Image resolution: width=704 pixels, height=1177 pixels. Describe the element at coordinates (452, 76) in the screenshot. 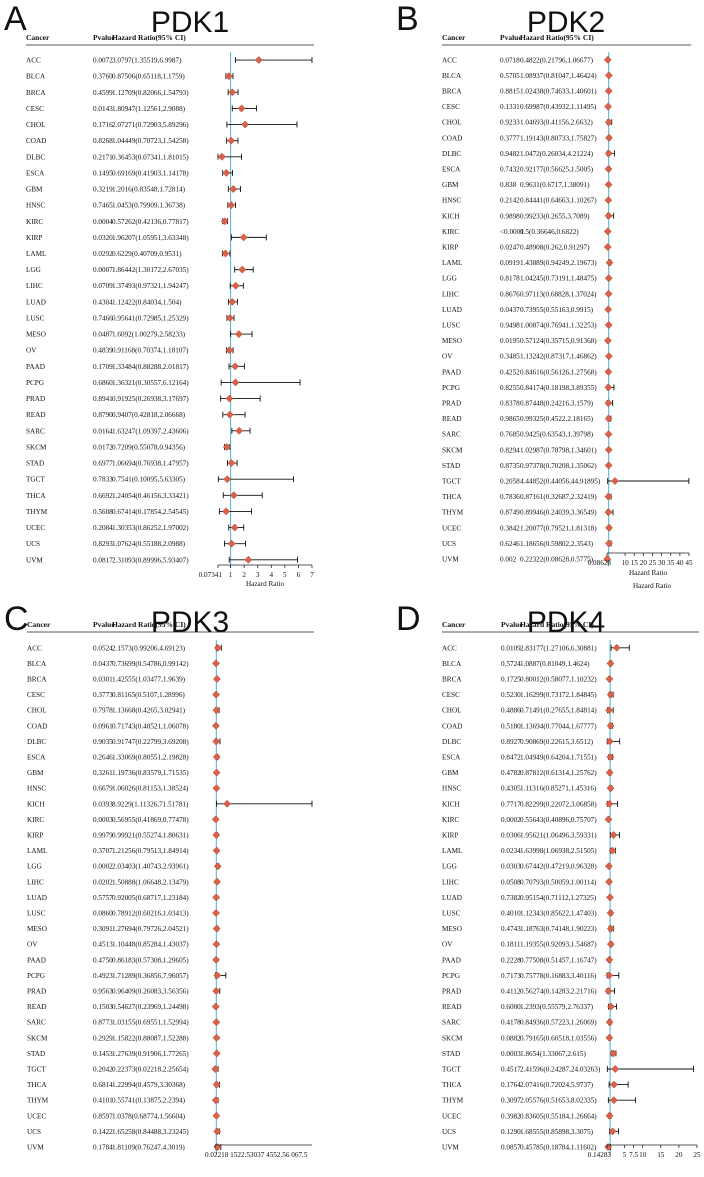

I see `cancer-label: BLCA` at that location.